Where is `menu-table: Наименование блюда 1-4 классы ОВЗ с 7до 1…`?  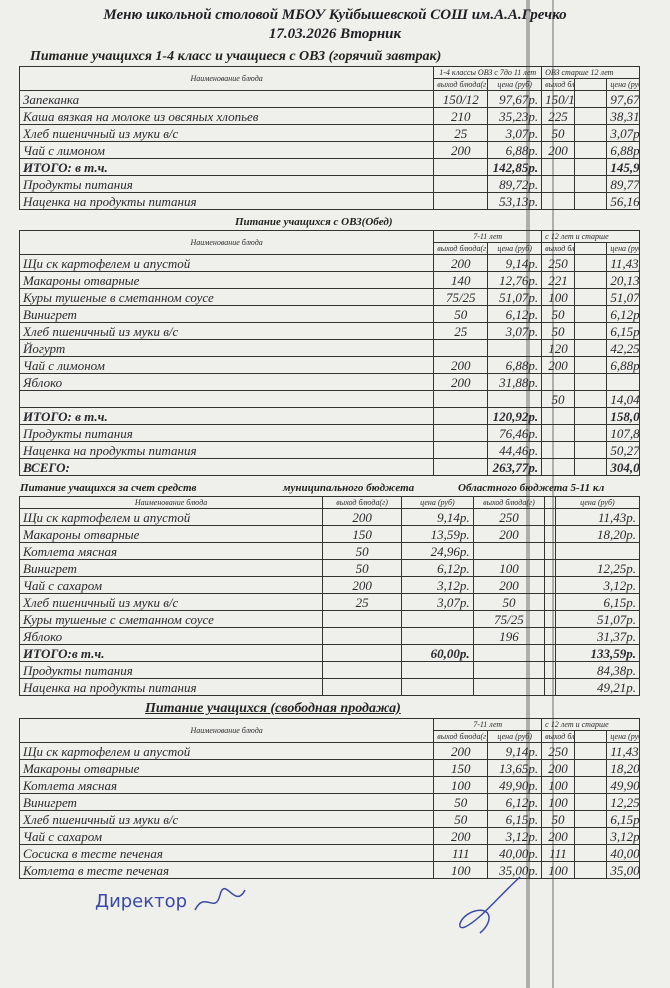 menu-table: Наименование блюда 1-4 классы ОВЗ с 7до 1… is located at coordinates (329, 138).